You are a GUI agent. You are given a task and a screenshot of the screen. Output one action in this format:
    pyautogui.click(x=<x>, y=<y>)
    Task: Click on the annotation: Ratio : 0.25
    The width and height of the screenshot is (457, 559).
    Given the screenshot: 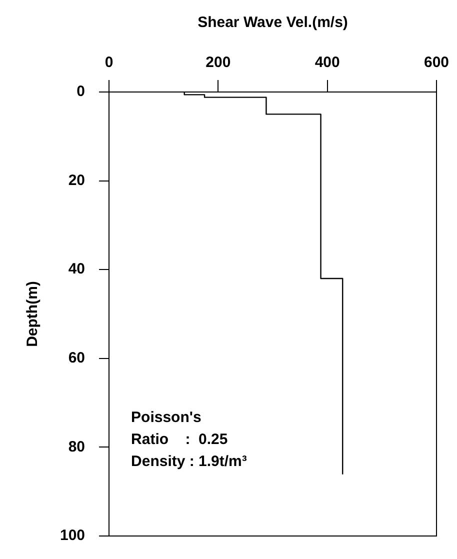 What is the action you would take?
    pyautogui.click(x=179, y=439)
    